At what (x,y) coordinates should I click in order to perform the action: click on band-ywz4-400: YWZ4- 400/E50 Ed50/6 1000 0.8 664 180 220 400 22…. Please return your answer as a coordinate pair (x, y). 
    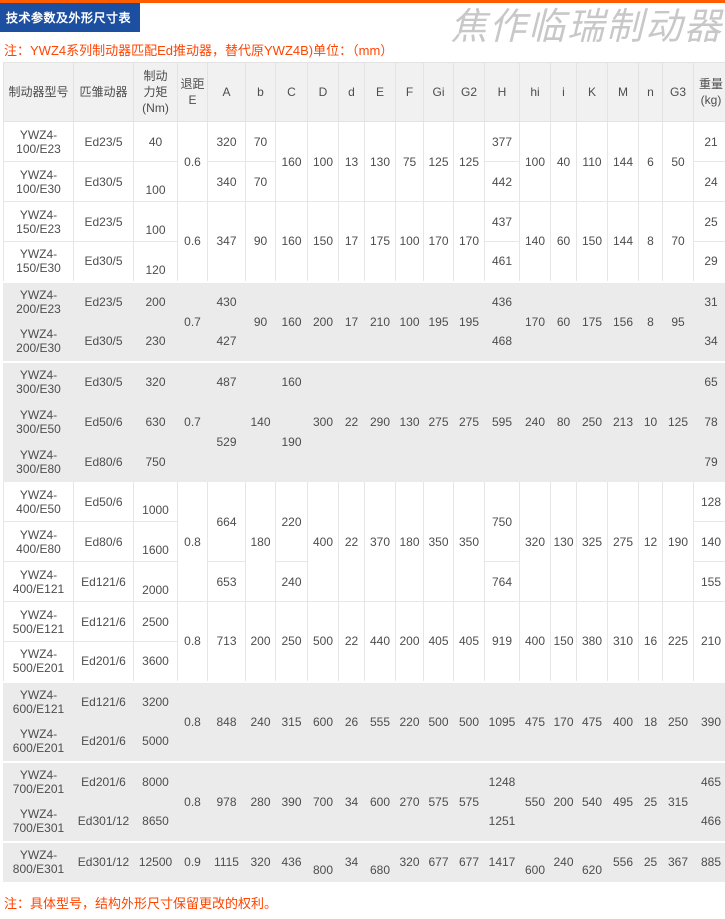
    Looking at the image, I should click on (364, 541).